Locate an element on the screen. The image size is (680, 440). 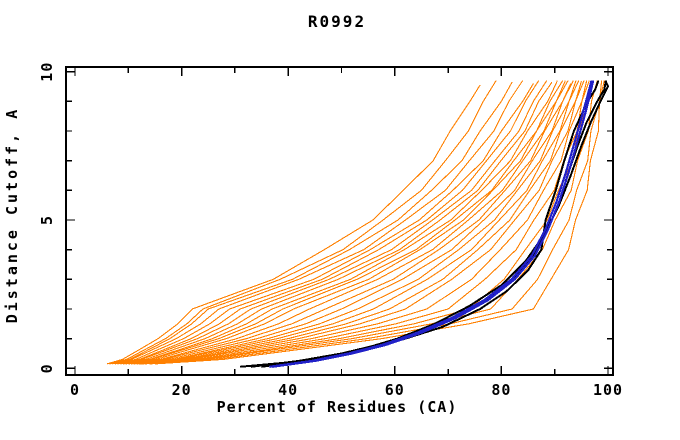
x-tick-label-40: 40 is located at coordinates (288, 390).